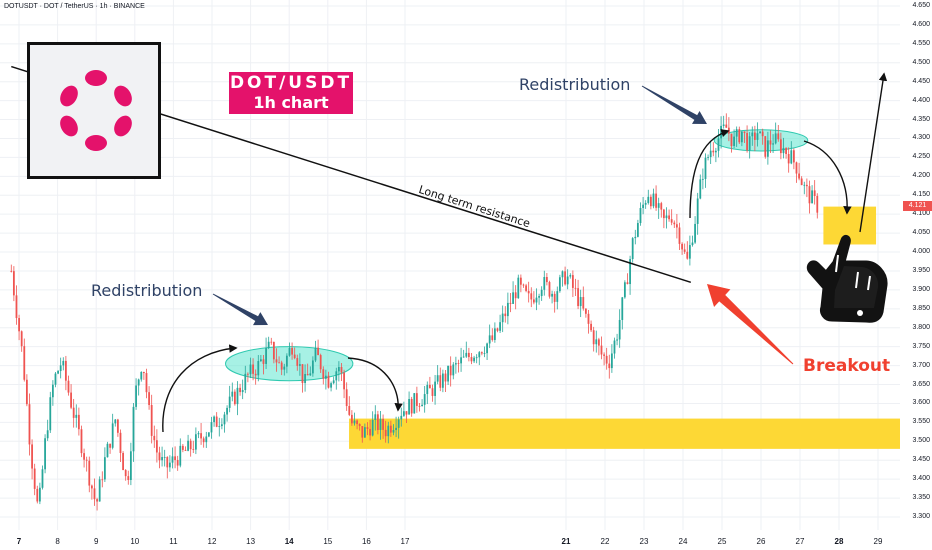 This screenshot has width=932, height=550. What do you see at coordinates (921, 498) in the screenshot?
I see `y-tick-label: 3.350` at bounding box center [921, 498].